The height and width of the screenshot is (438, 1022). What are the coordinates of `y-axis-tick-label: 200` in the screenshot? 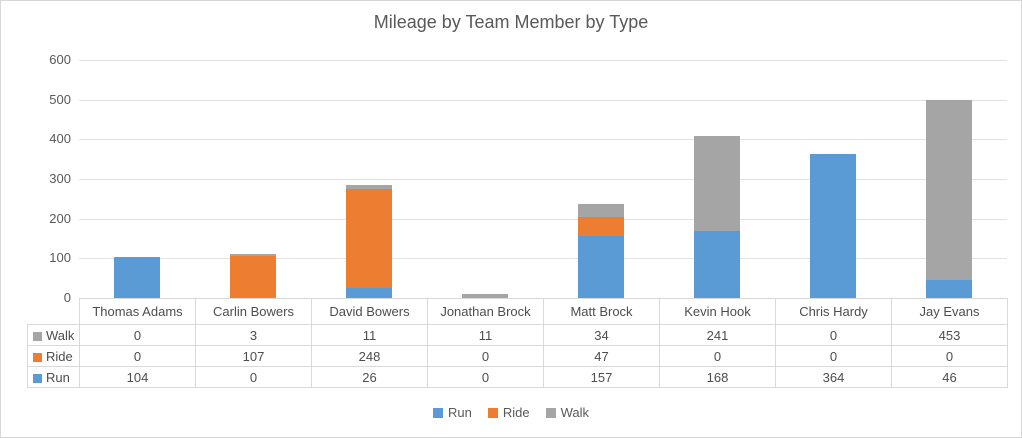 It's located at (60, 218).